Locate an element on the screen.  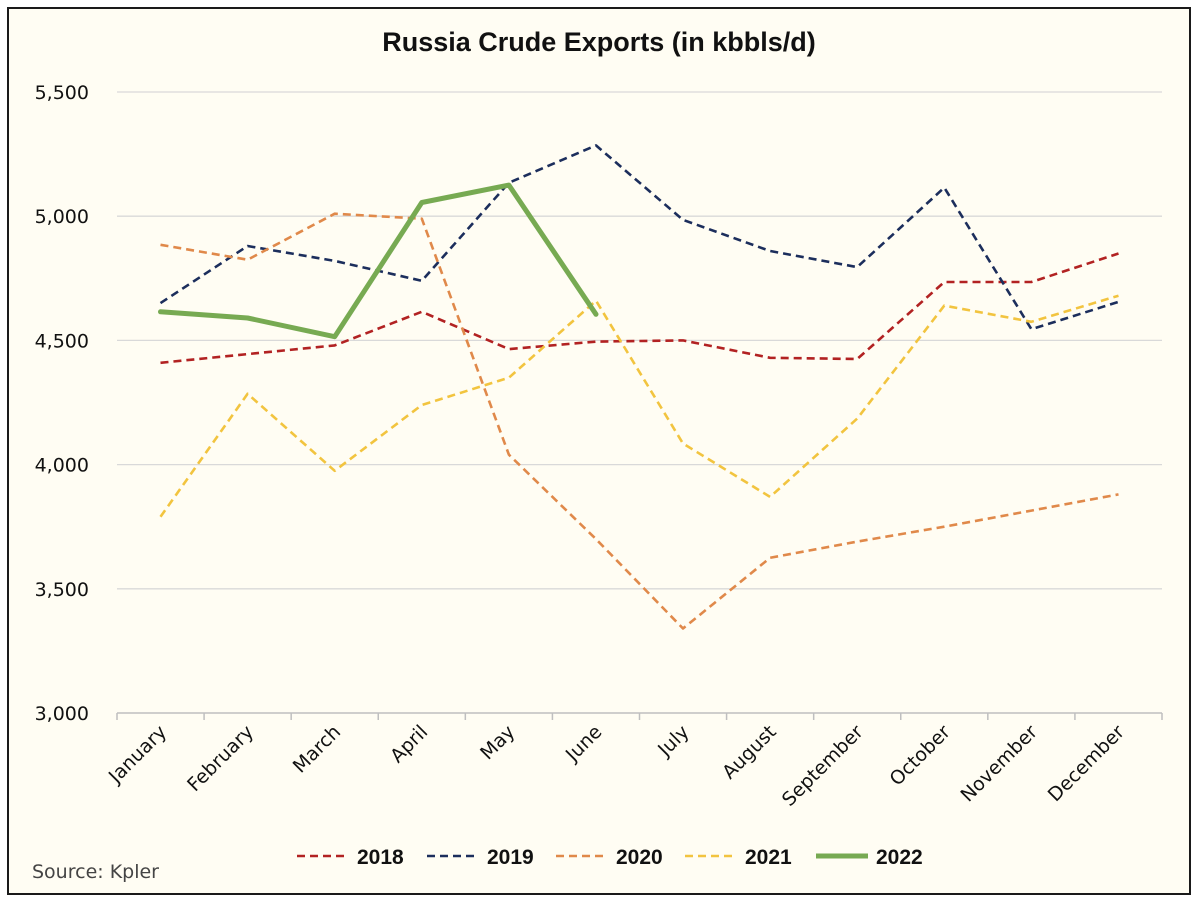
y-axis-ticks: 3,000 3,500 4,000 4,500 5,000 5,500 is located at coordinates (62, 403).